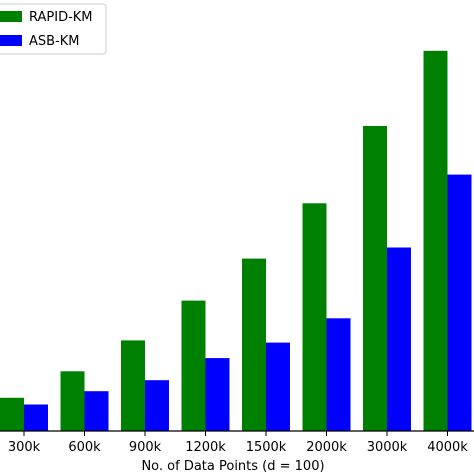  What do you see at coordinates (254, 344) in the screenshot?
I see `bar-rapid-km-1500k` at bounding box center [254, 344].